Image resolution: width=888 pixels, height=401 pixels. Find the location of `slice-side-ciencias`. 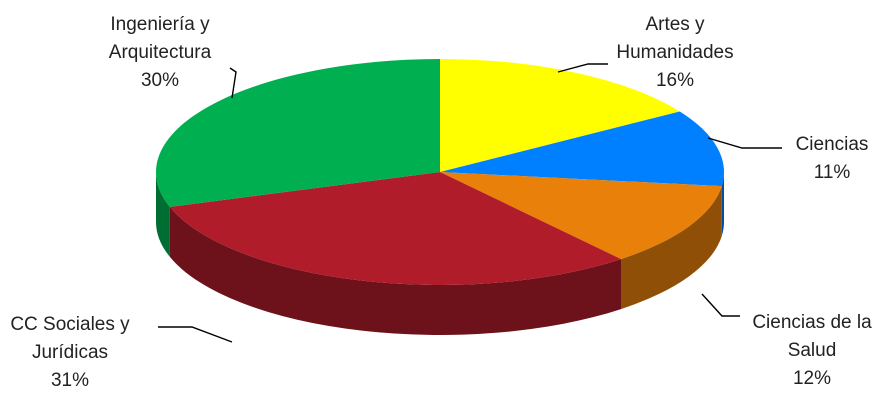

slice-side-ciencias is located at coordinates (722, 204).